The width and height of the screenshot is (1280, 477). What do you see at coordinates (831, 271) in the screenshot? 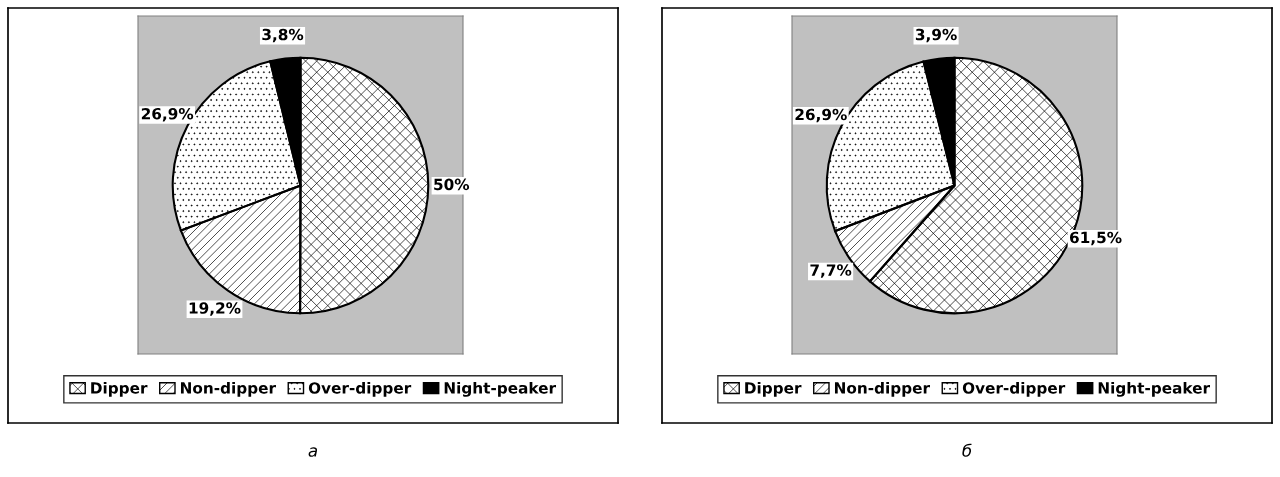
I see `data-label: 7,7%` at bounding box center [831, 271].